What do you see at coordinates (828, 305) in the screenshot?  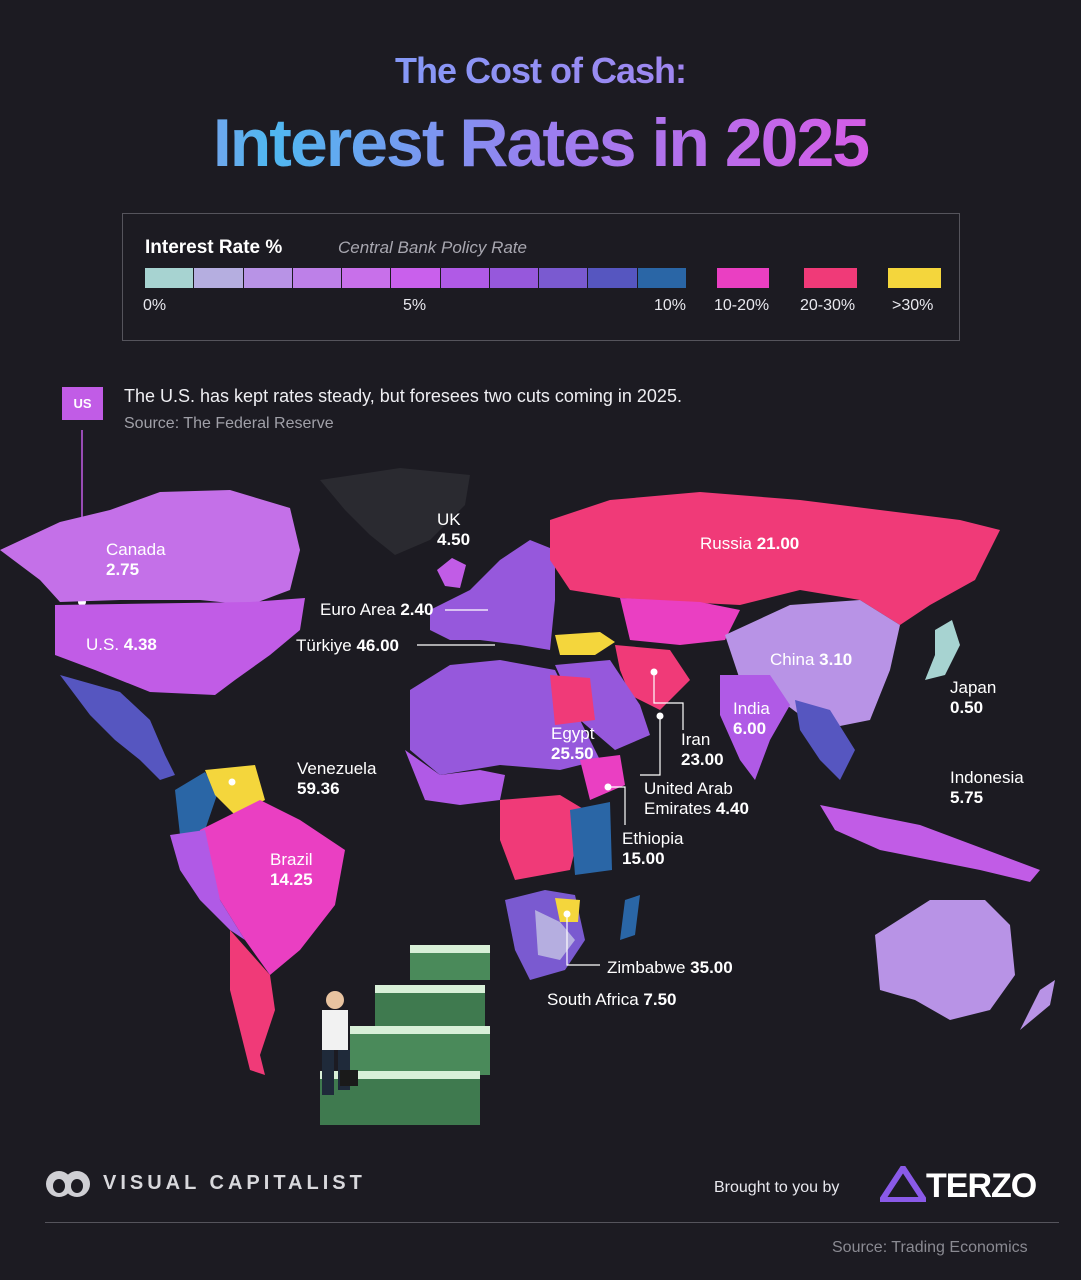 I see `legend-bucket-label-2: 20-30%` at bounding box center [828, 305].